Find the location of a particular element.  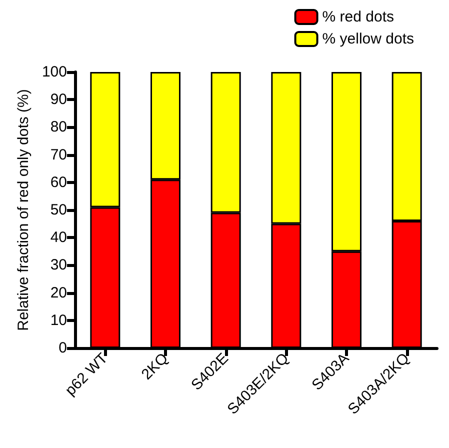

legend-label: % yellow dots is located at coordinates (368, 39).